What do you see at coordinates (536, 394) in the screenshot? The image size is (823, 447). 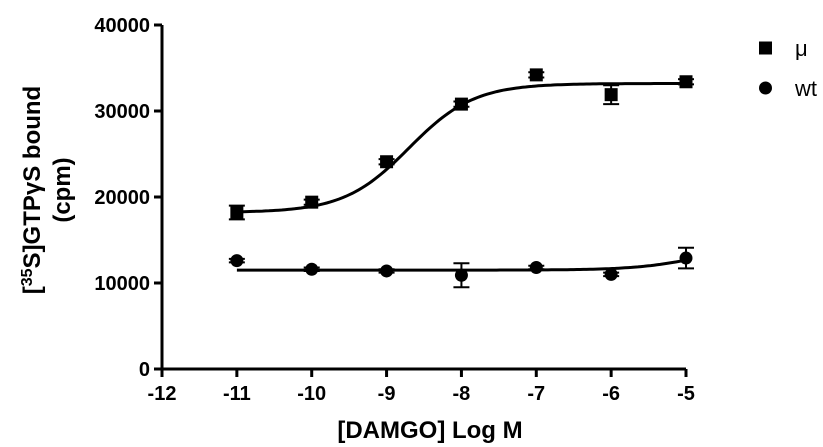 I see `x-tick-label: -7` at bounding box center [536, 394].